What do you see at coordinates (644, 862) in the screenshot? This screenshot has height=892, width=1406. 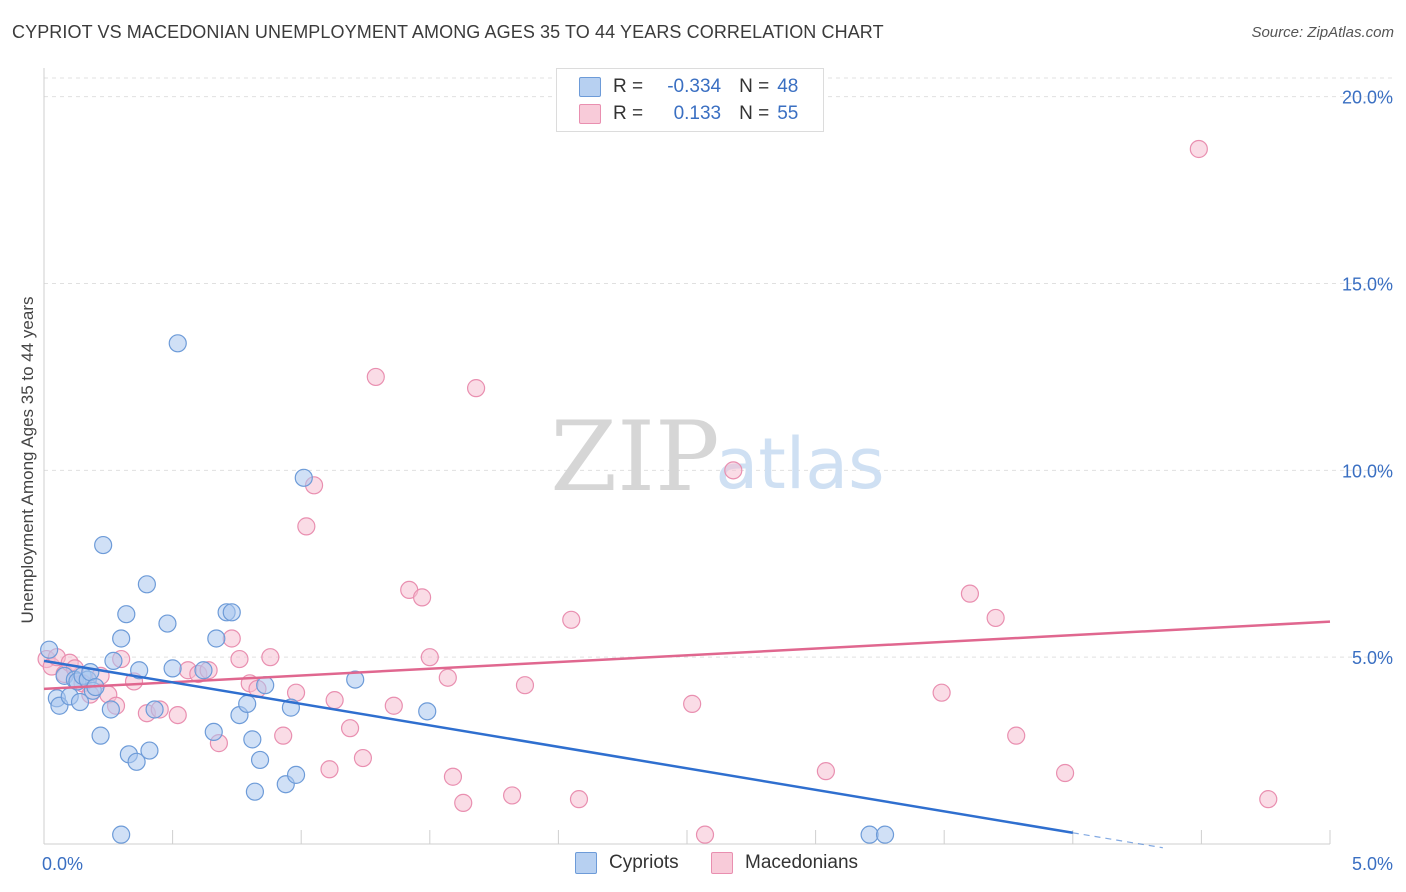 I see `cypriots-legend-label: Cypriots` at bounding box center [644, 862].